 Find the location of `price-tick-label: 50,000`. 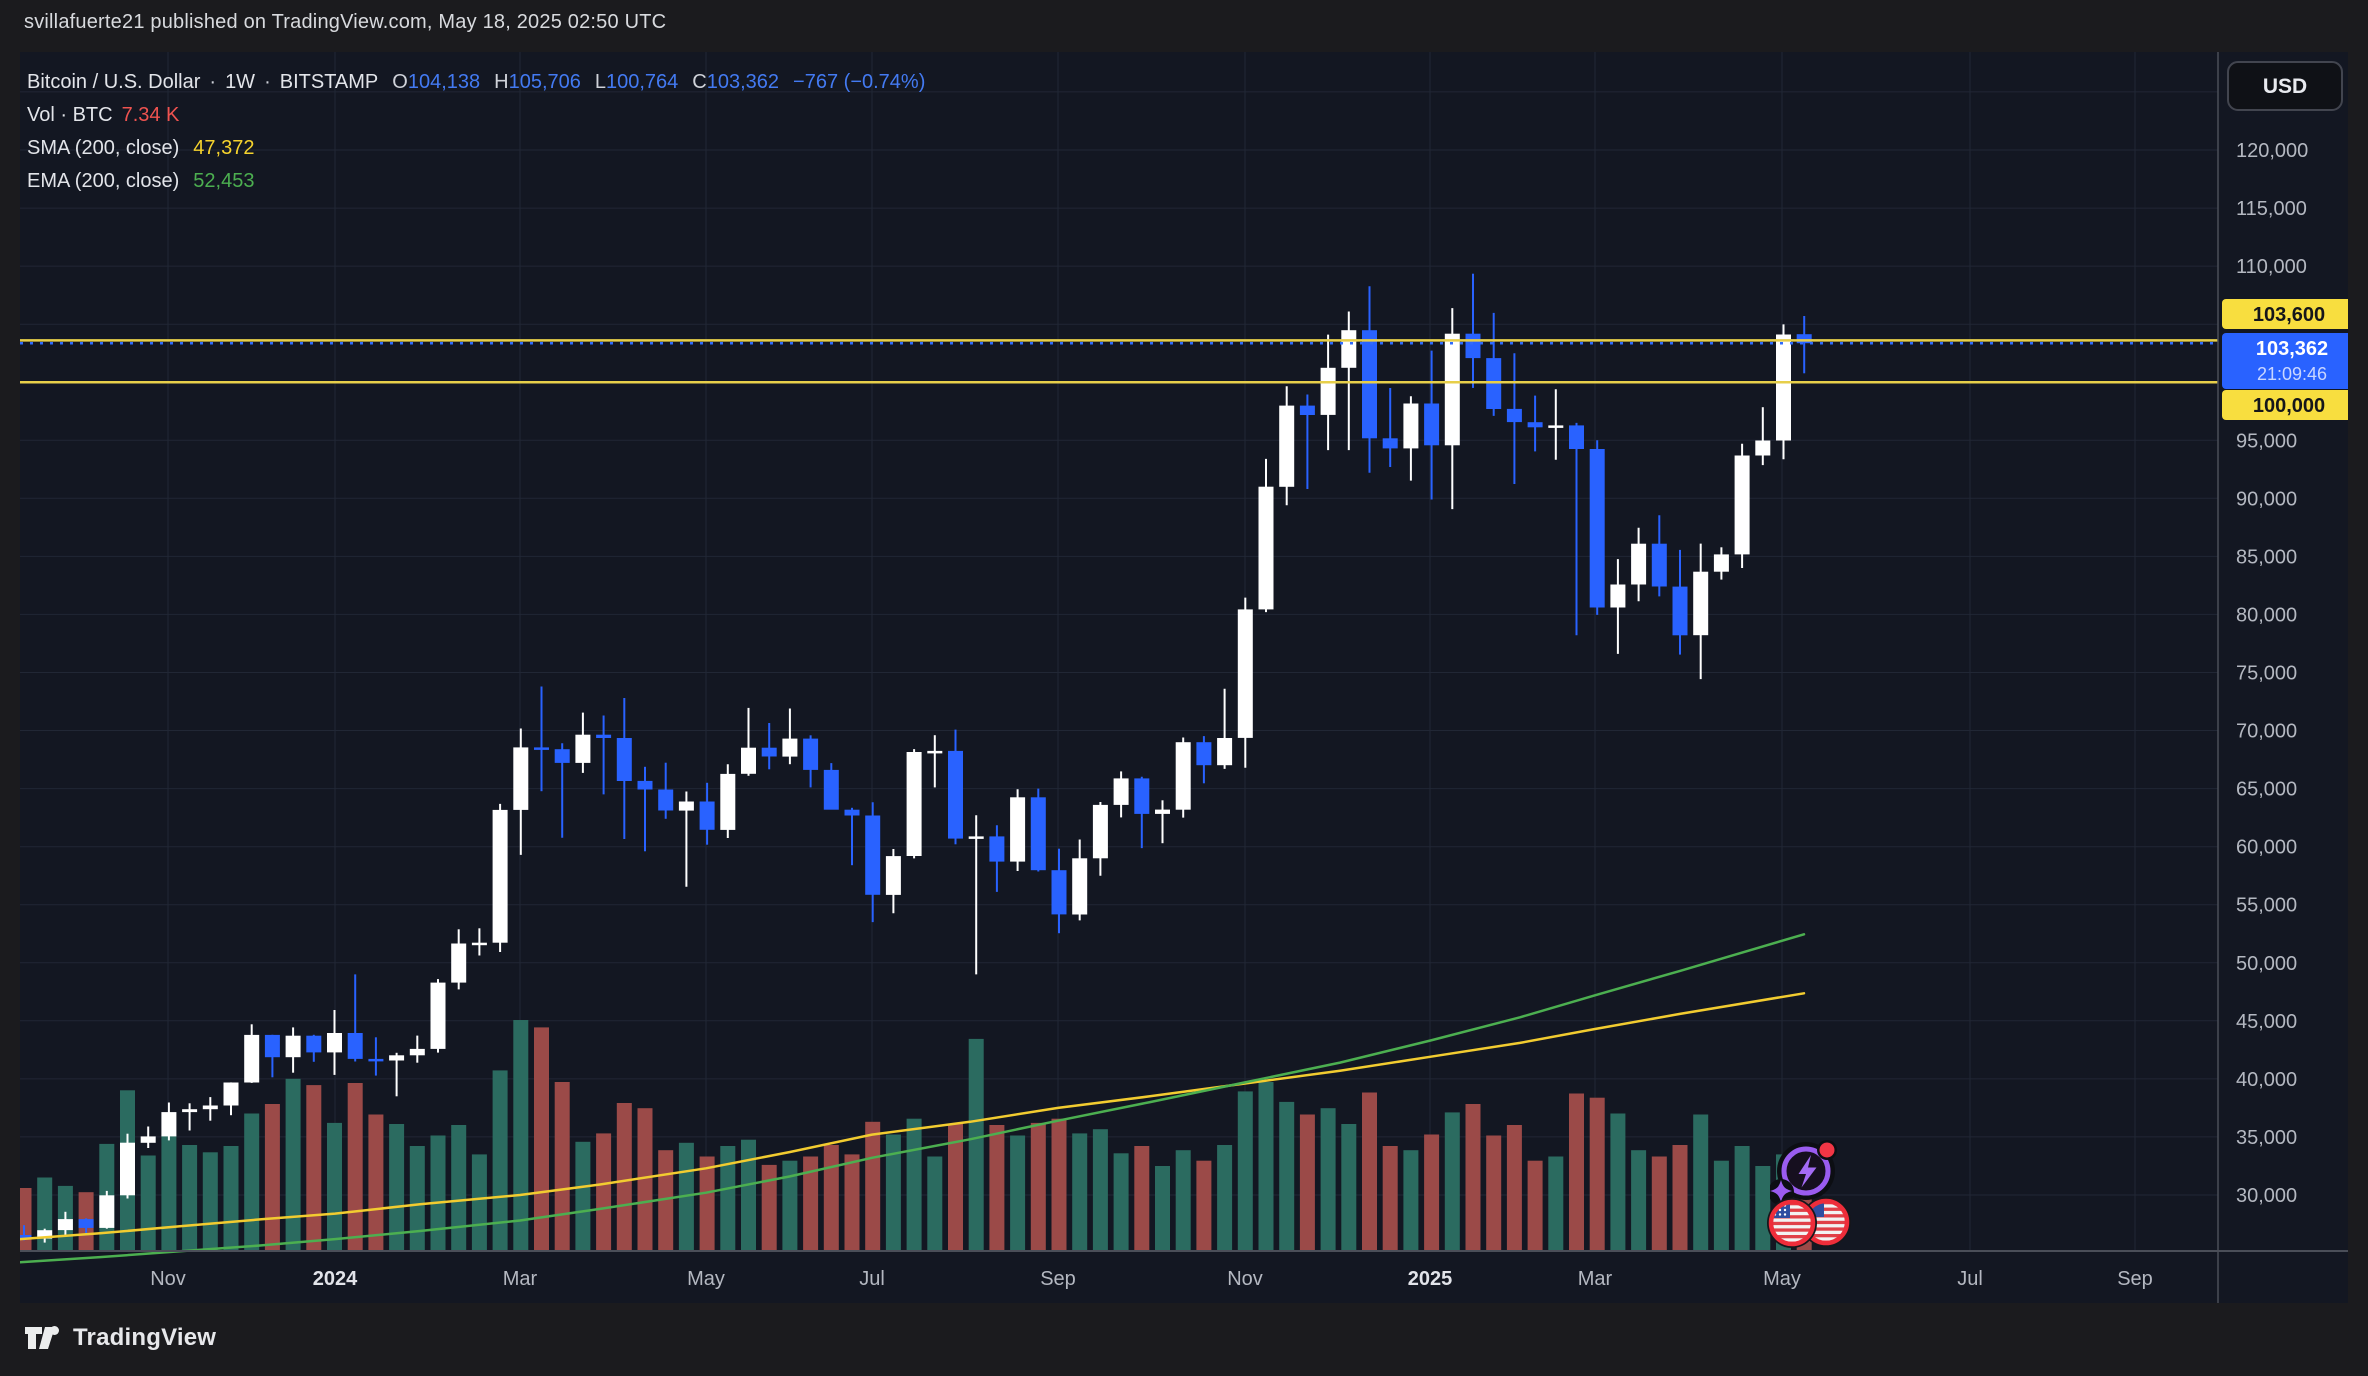

price-tick-label: 50,000 is located at coordinates (2266, 964).